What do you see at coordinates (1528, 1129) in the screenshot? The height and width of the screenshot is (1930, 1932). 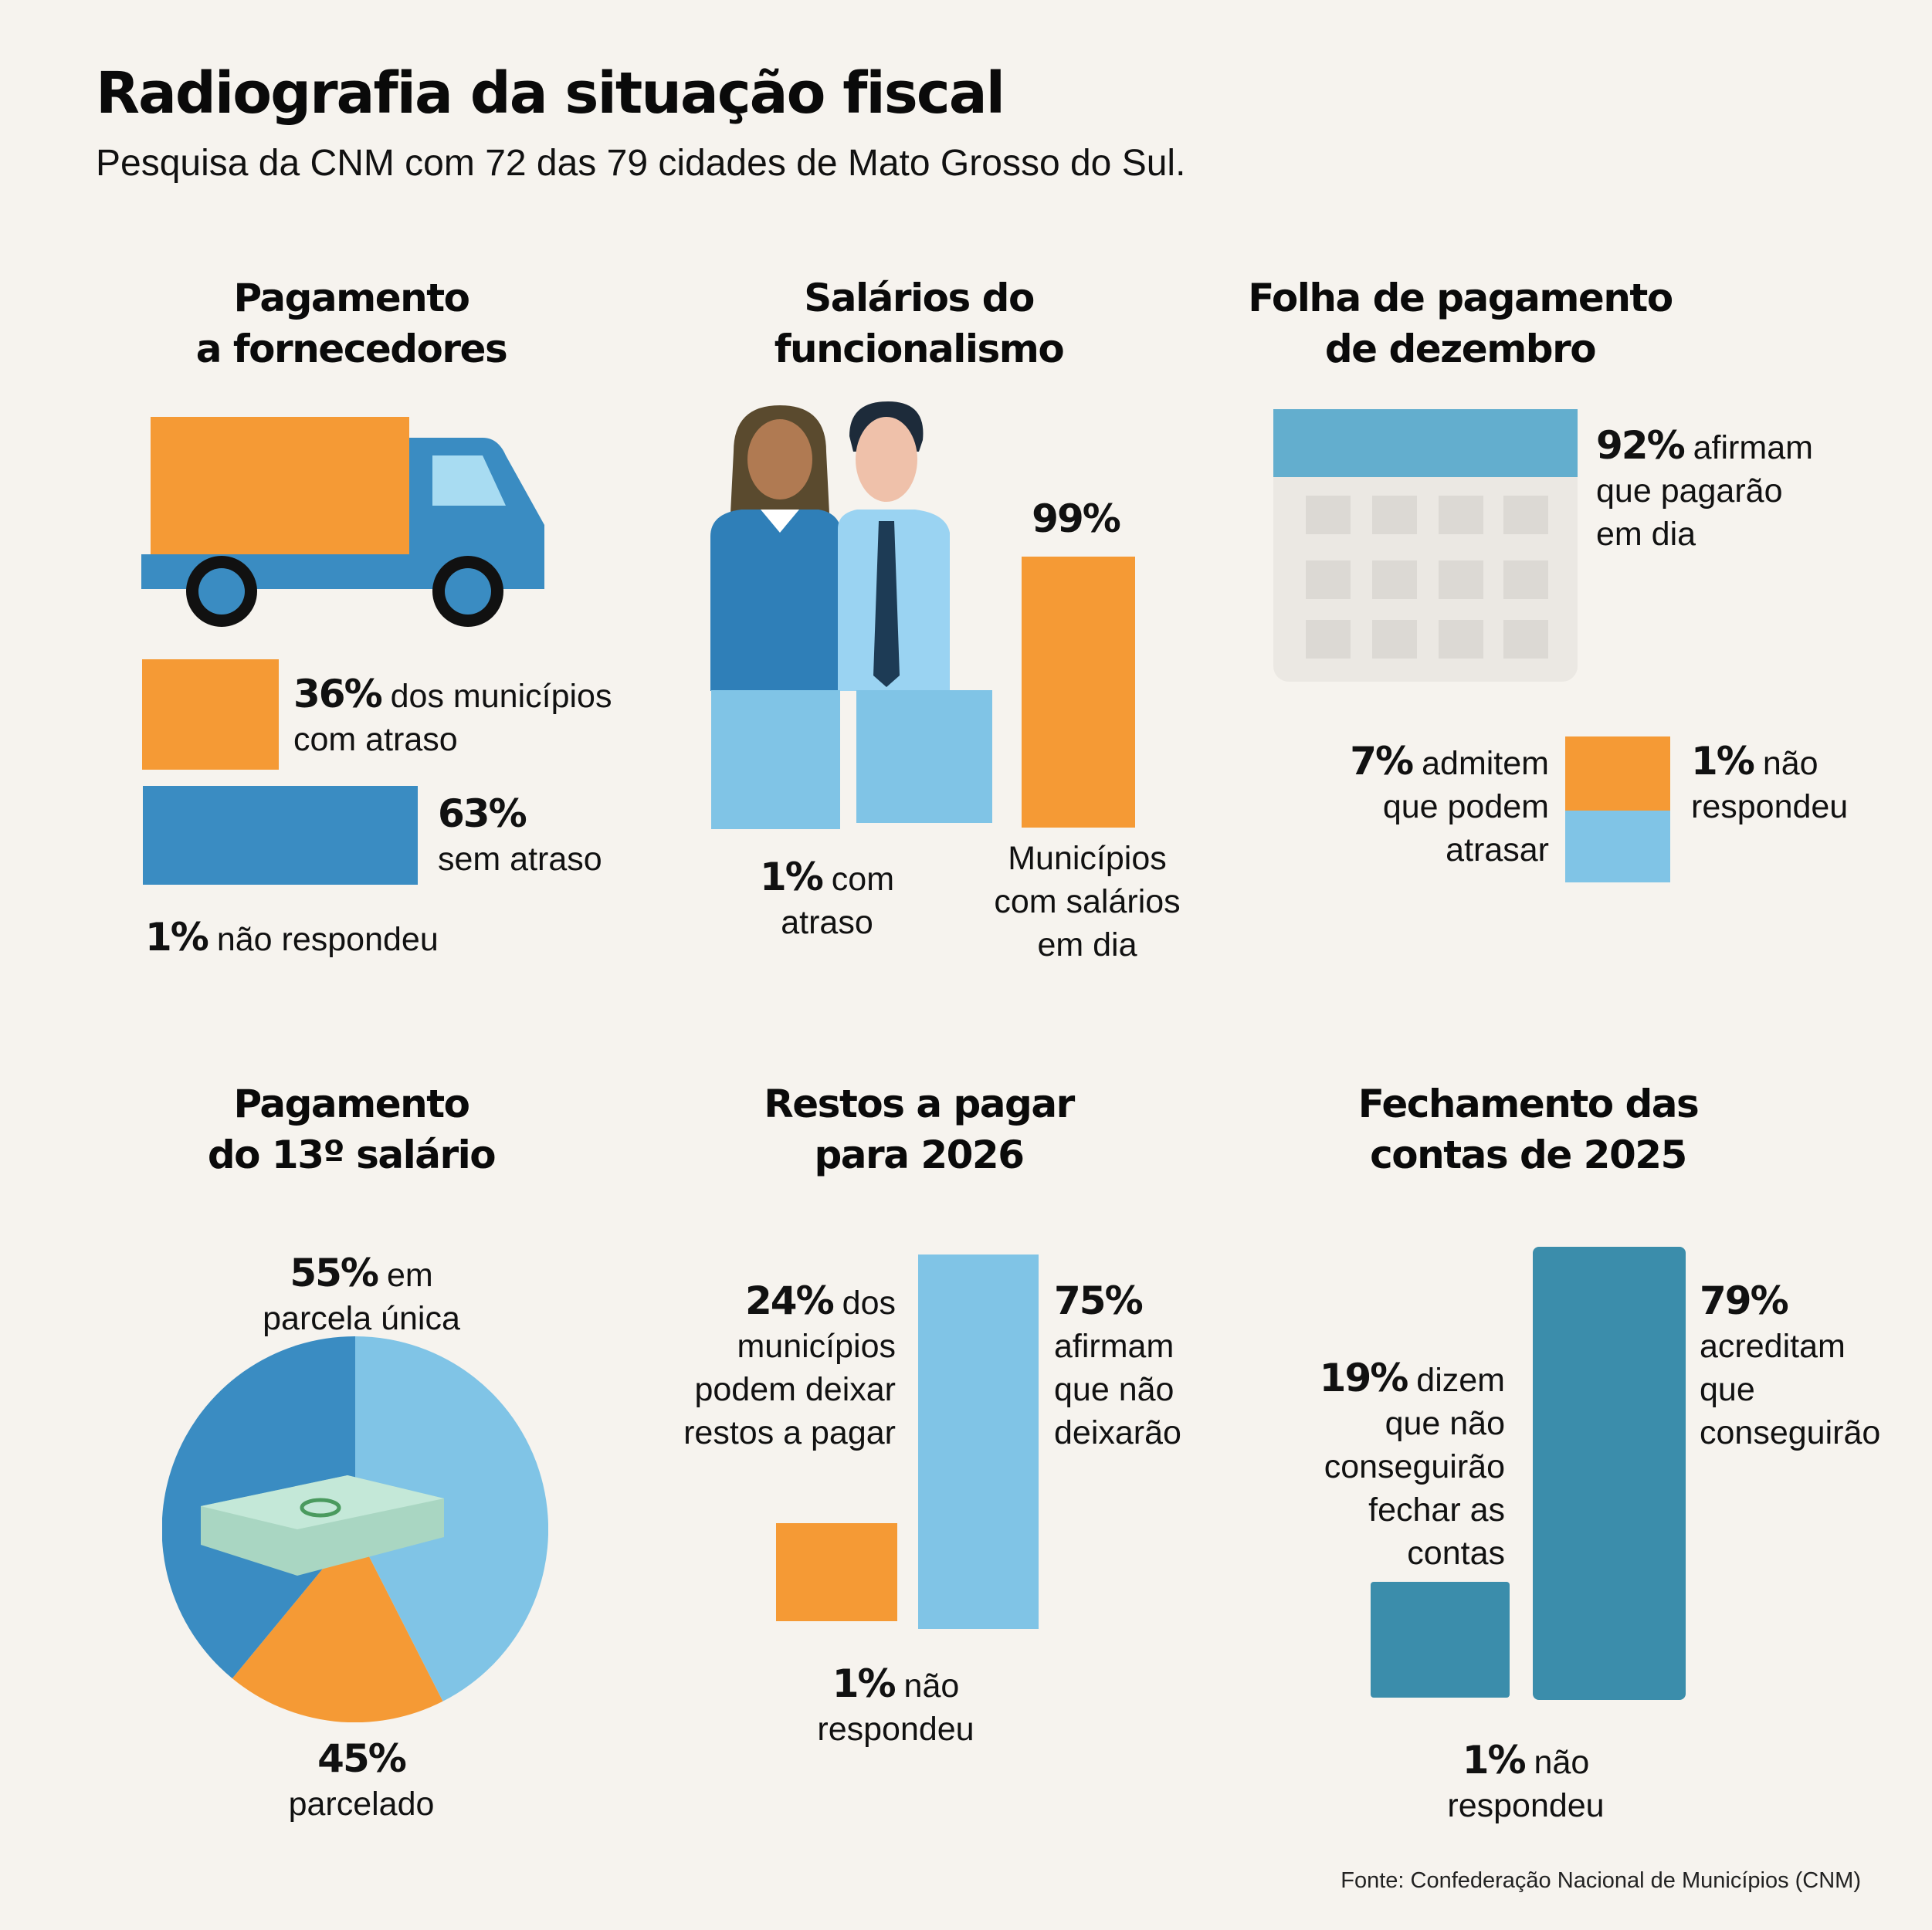 I see `section-title-fechamento: Fechamento das contas de 2025` at bounding box center [1528, 1129].